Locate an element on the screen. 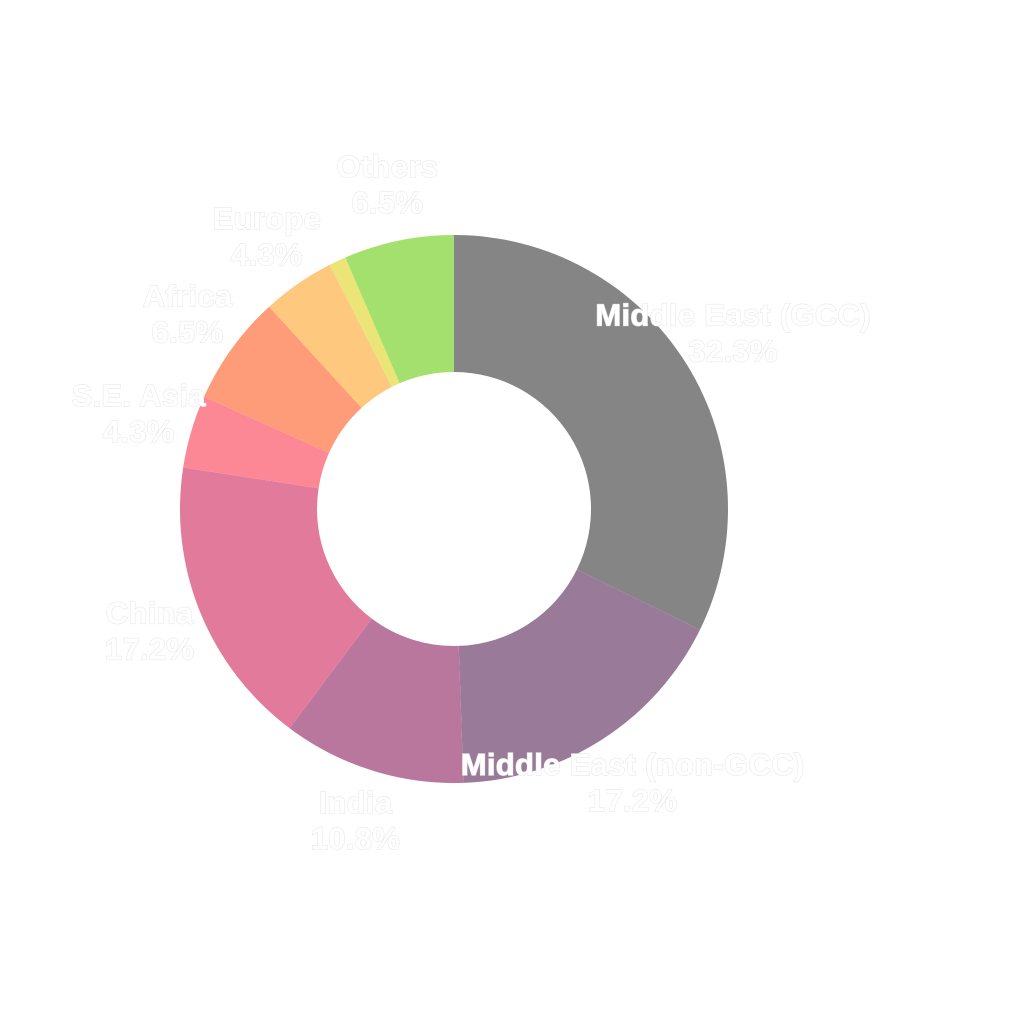  slice-middle-east-non-gcc is located at coordinates (579, 676).